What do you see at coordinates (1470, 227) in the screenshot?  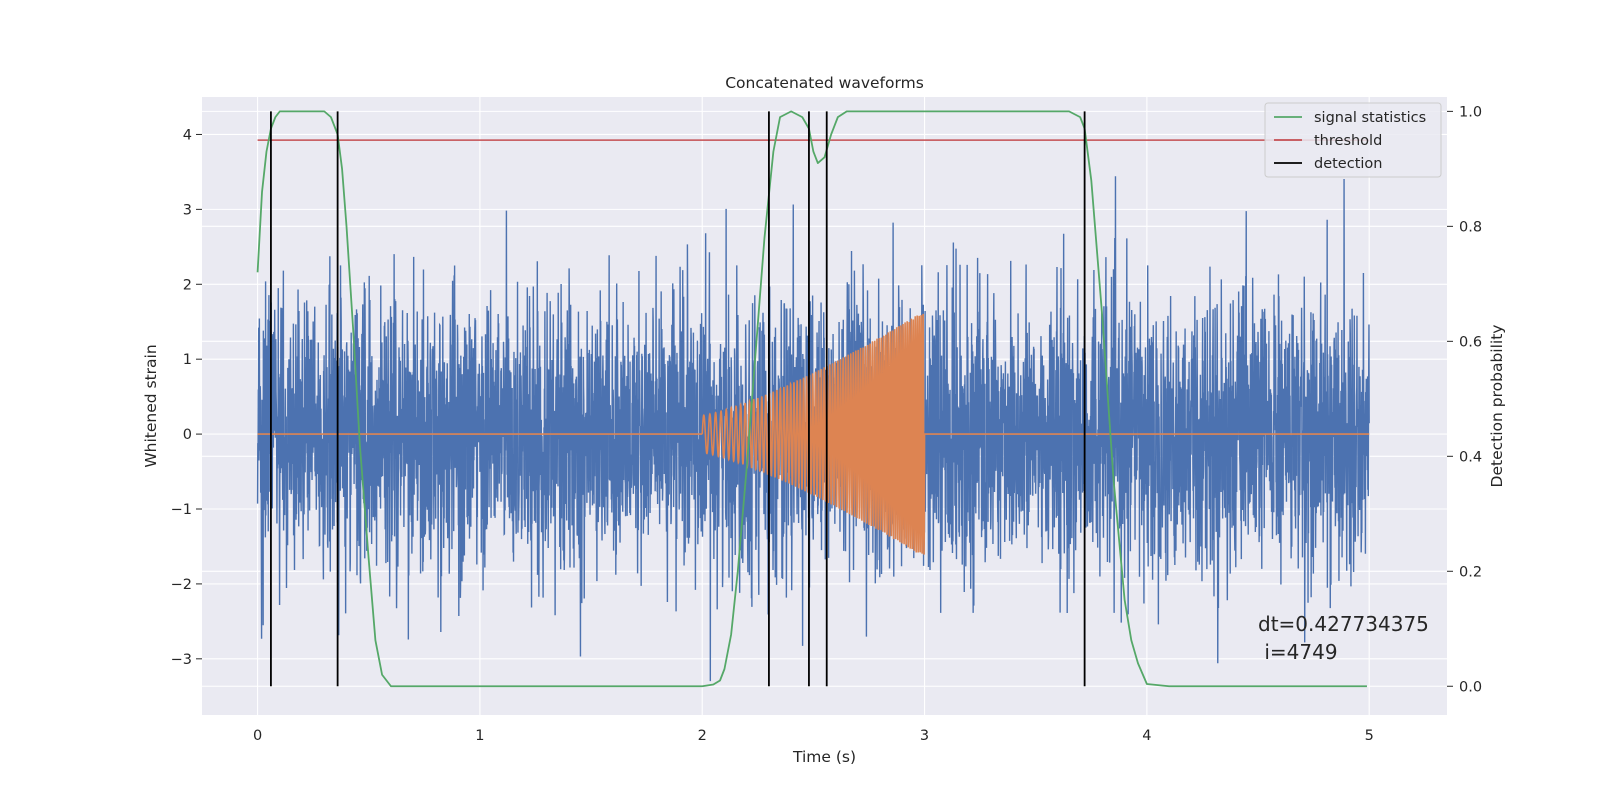 I see `y-tick-label-right: 0.8` at bounding box center [1470, 227].